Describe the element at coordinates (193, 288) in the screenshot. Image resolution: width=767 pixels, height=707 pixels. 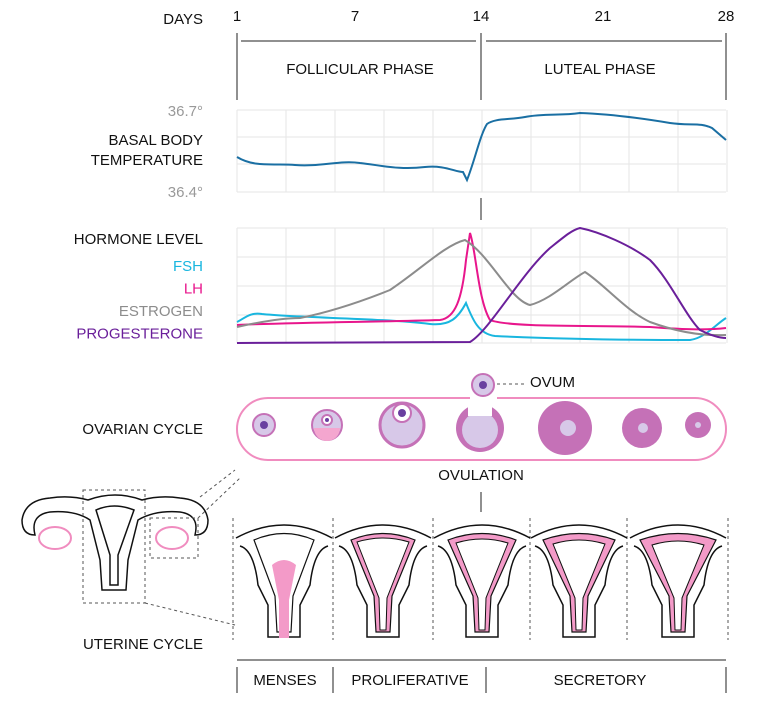
I see `legend-entry: LH` at that location.